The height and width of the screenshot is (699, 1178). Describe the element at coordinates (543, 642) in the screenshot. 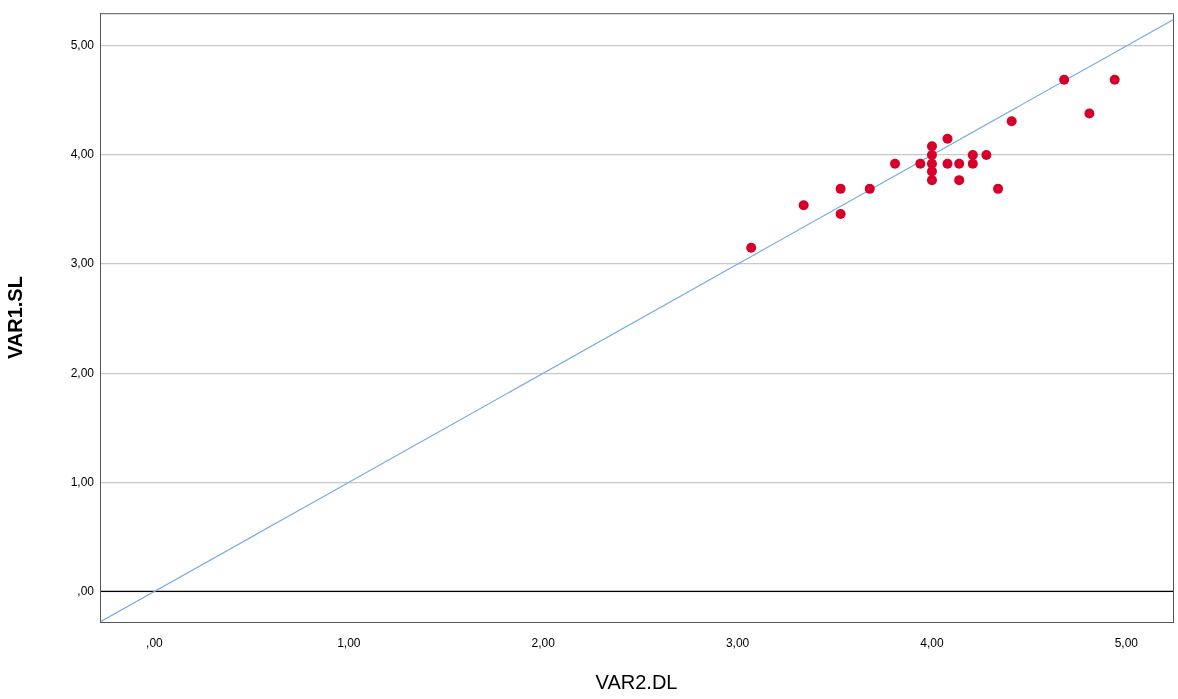

I see `x-tick-label: 2,00` at that location.